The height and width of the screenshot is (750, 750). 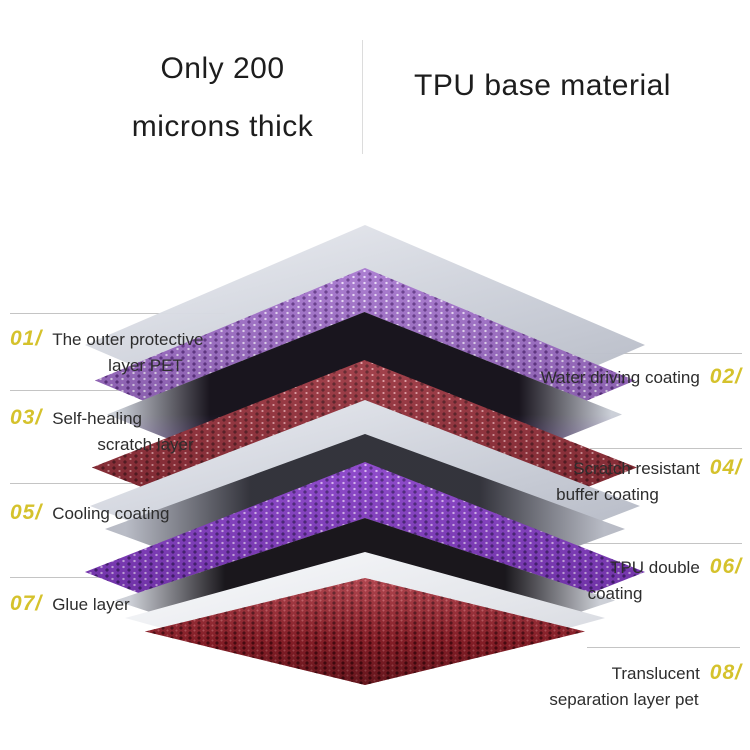 I want to click on header-divider, so click(x=362, y=97).